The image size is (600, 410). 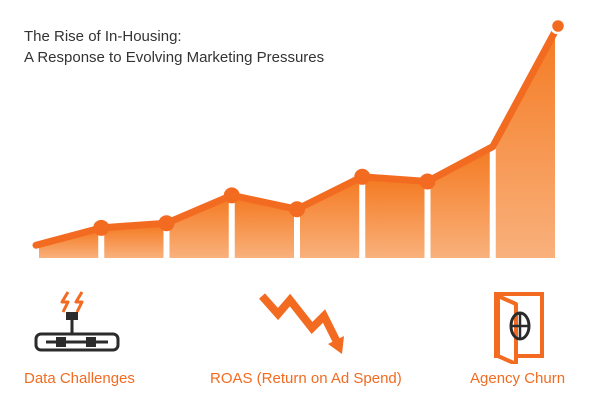 I want to click on roas-icon-group, so click(x=302, y=325).